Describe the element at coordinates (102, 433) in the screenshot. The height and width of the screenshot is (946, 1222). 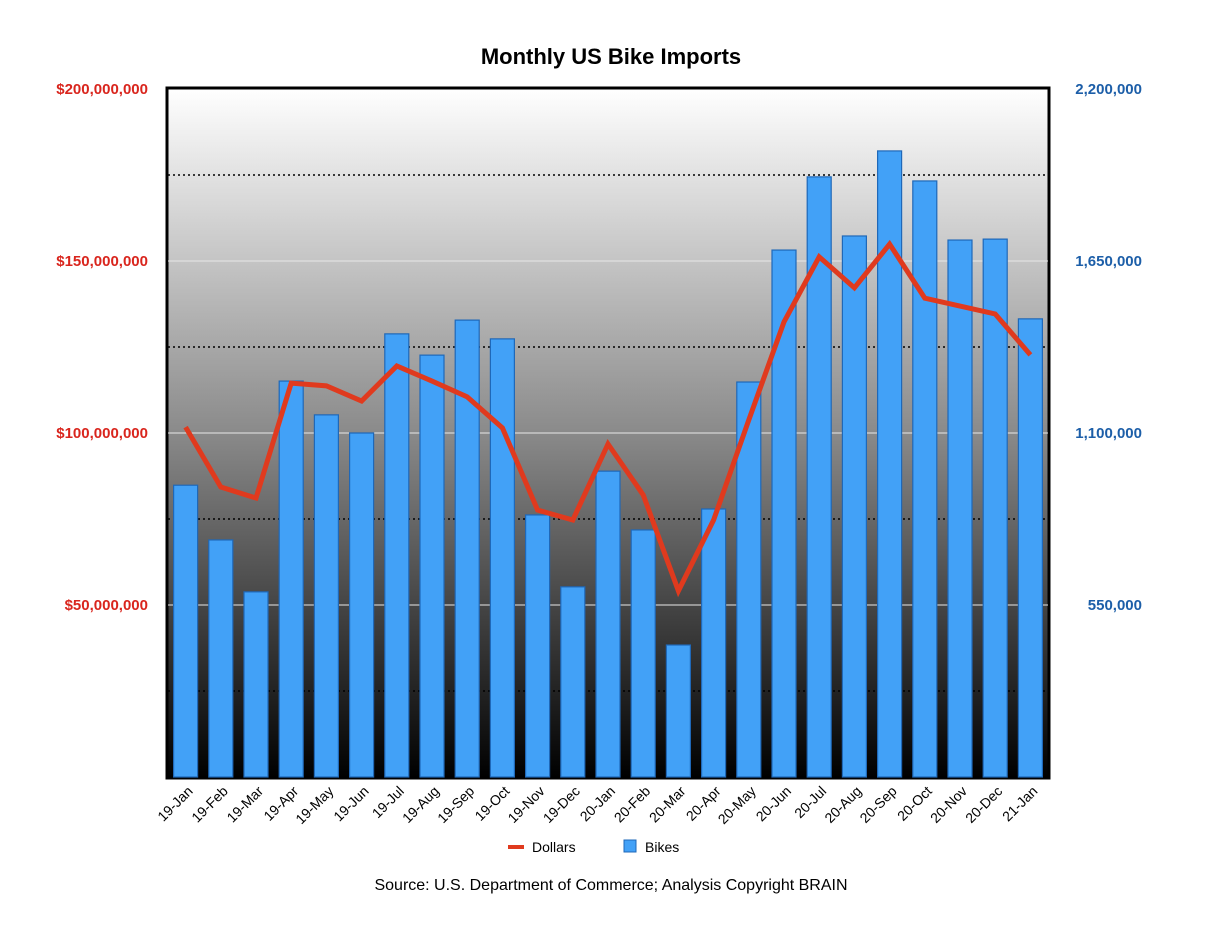
I see `left-axis-tick-label: $100,000,000` at that location.